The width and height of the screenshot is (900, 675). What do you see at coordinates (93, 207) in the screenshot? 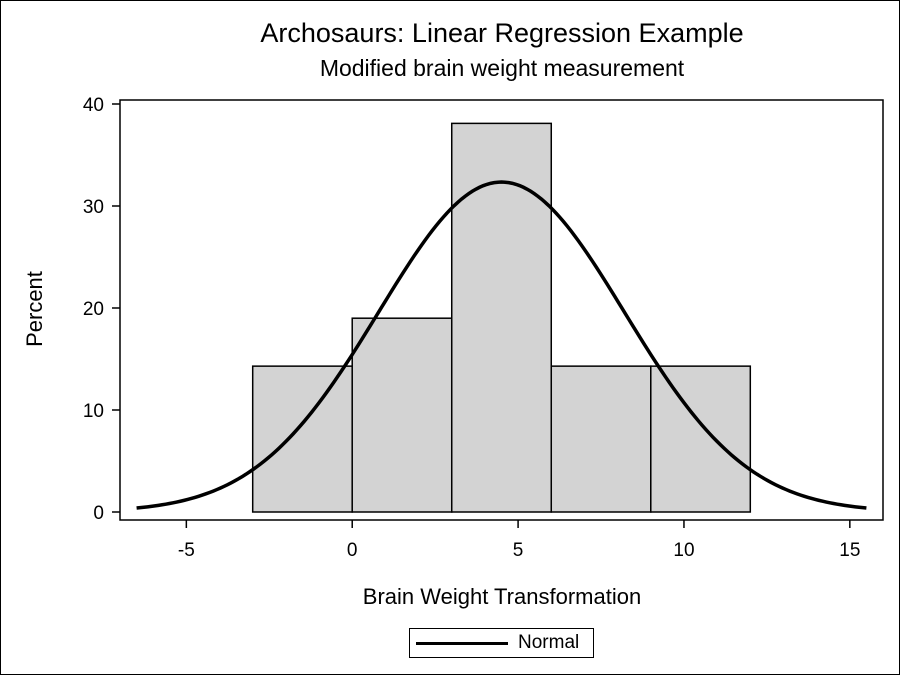
I see `y-tick-label: 30` at bounding box center [93, 207].